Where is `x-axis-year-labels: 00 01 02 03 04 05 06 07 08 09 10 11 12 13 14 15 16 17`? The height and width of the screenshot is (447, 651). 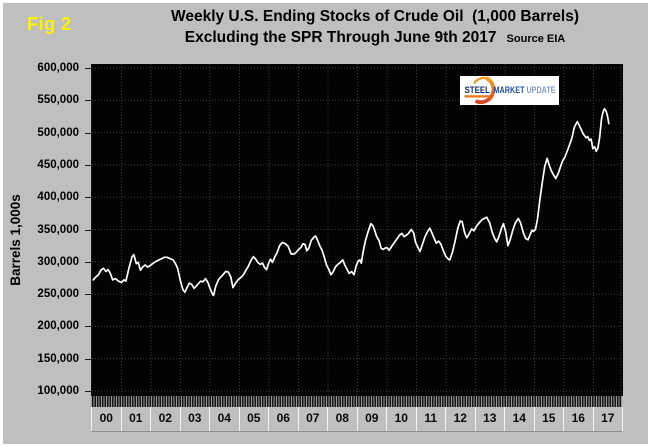
x-axis-year-labels: 00 01 02 03 04 05 06 07 08 09 10 11 12 13 14 15 16 17 is located at coordinates (357, 419).